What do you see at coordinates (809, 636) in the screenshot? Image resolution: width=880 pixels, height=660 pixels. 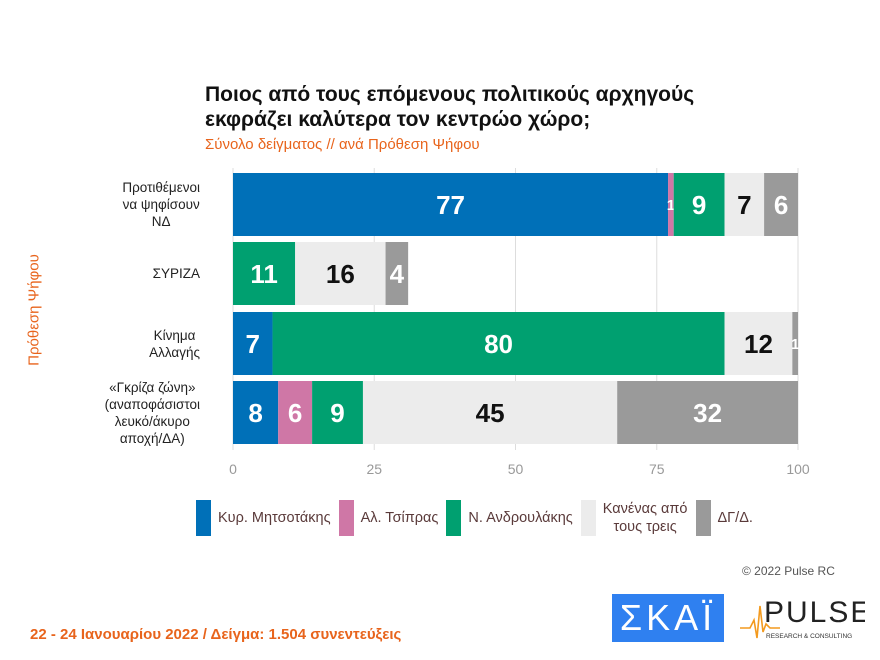 I see `svg-text: RESEARCH & CONSULTING` at bounding box center [809, 636].